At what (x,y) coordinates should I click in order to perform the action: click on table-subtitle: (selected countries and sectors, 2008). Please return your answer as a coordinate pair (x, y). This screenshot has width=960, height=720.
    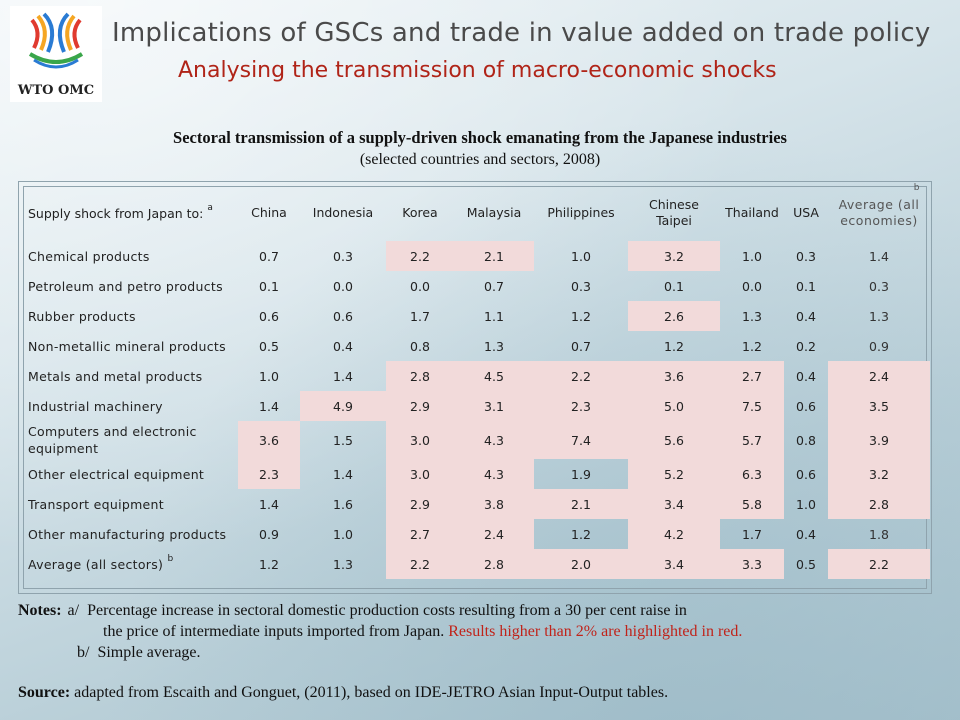
    Looking at the image, I should click on (480, 159).